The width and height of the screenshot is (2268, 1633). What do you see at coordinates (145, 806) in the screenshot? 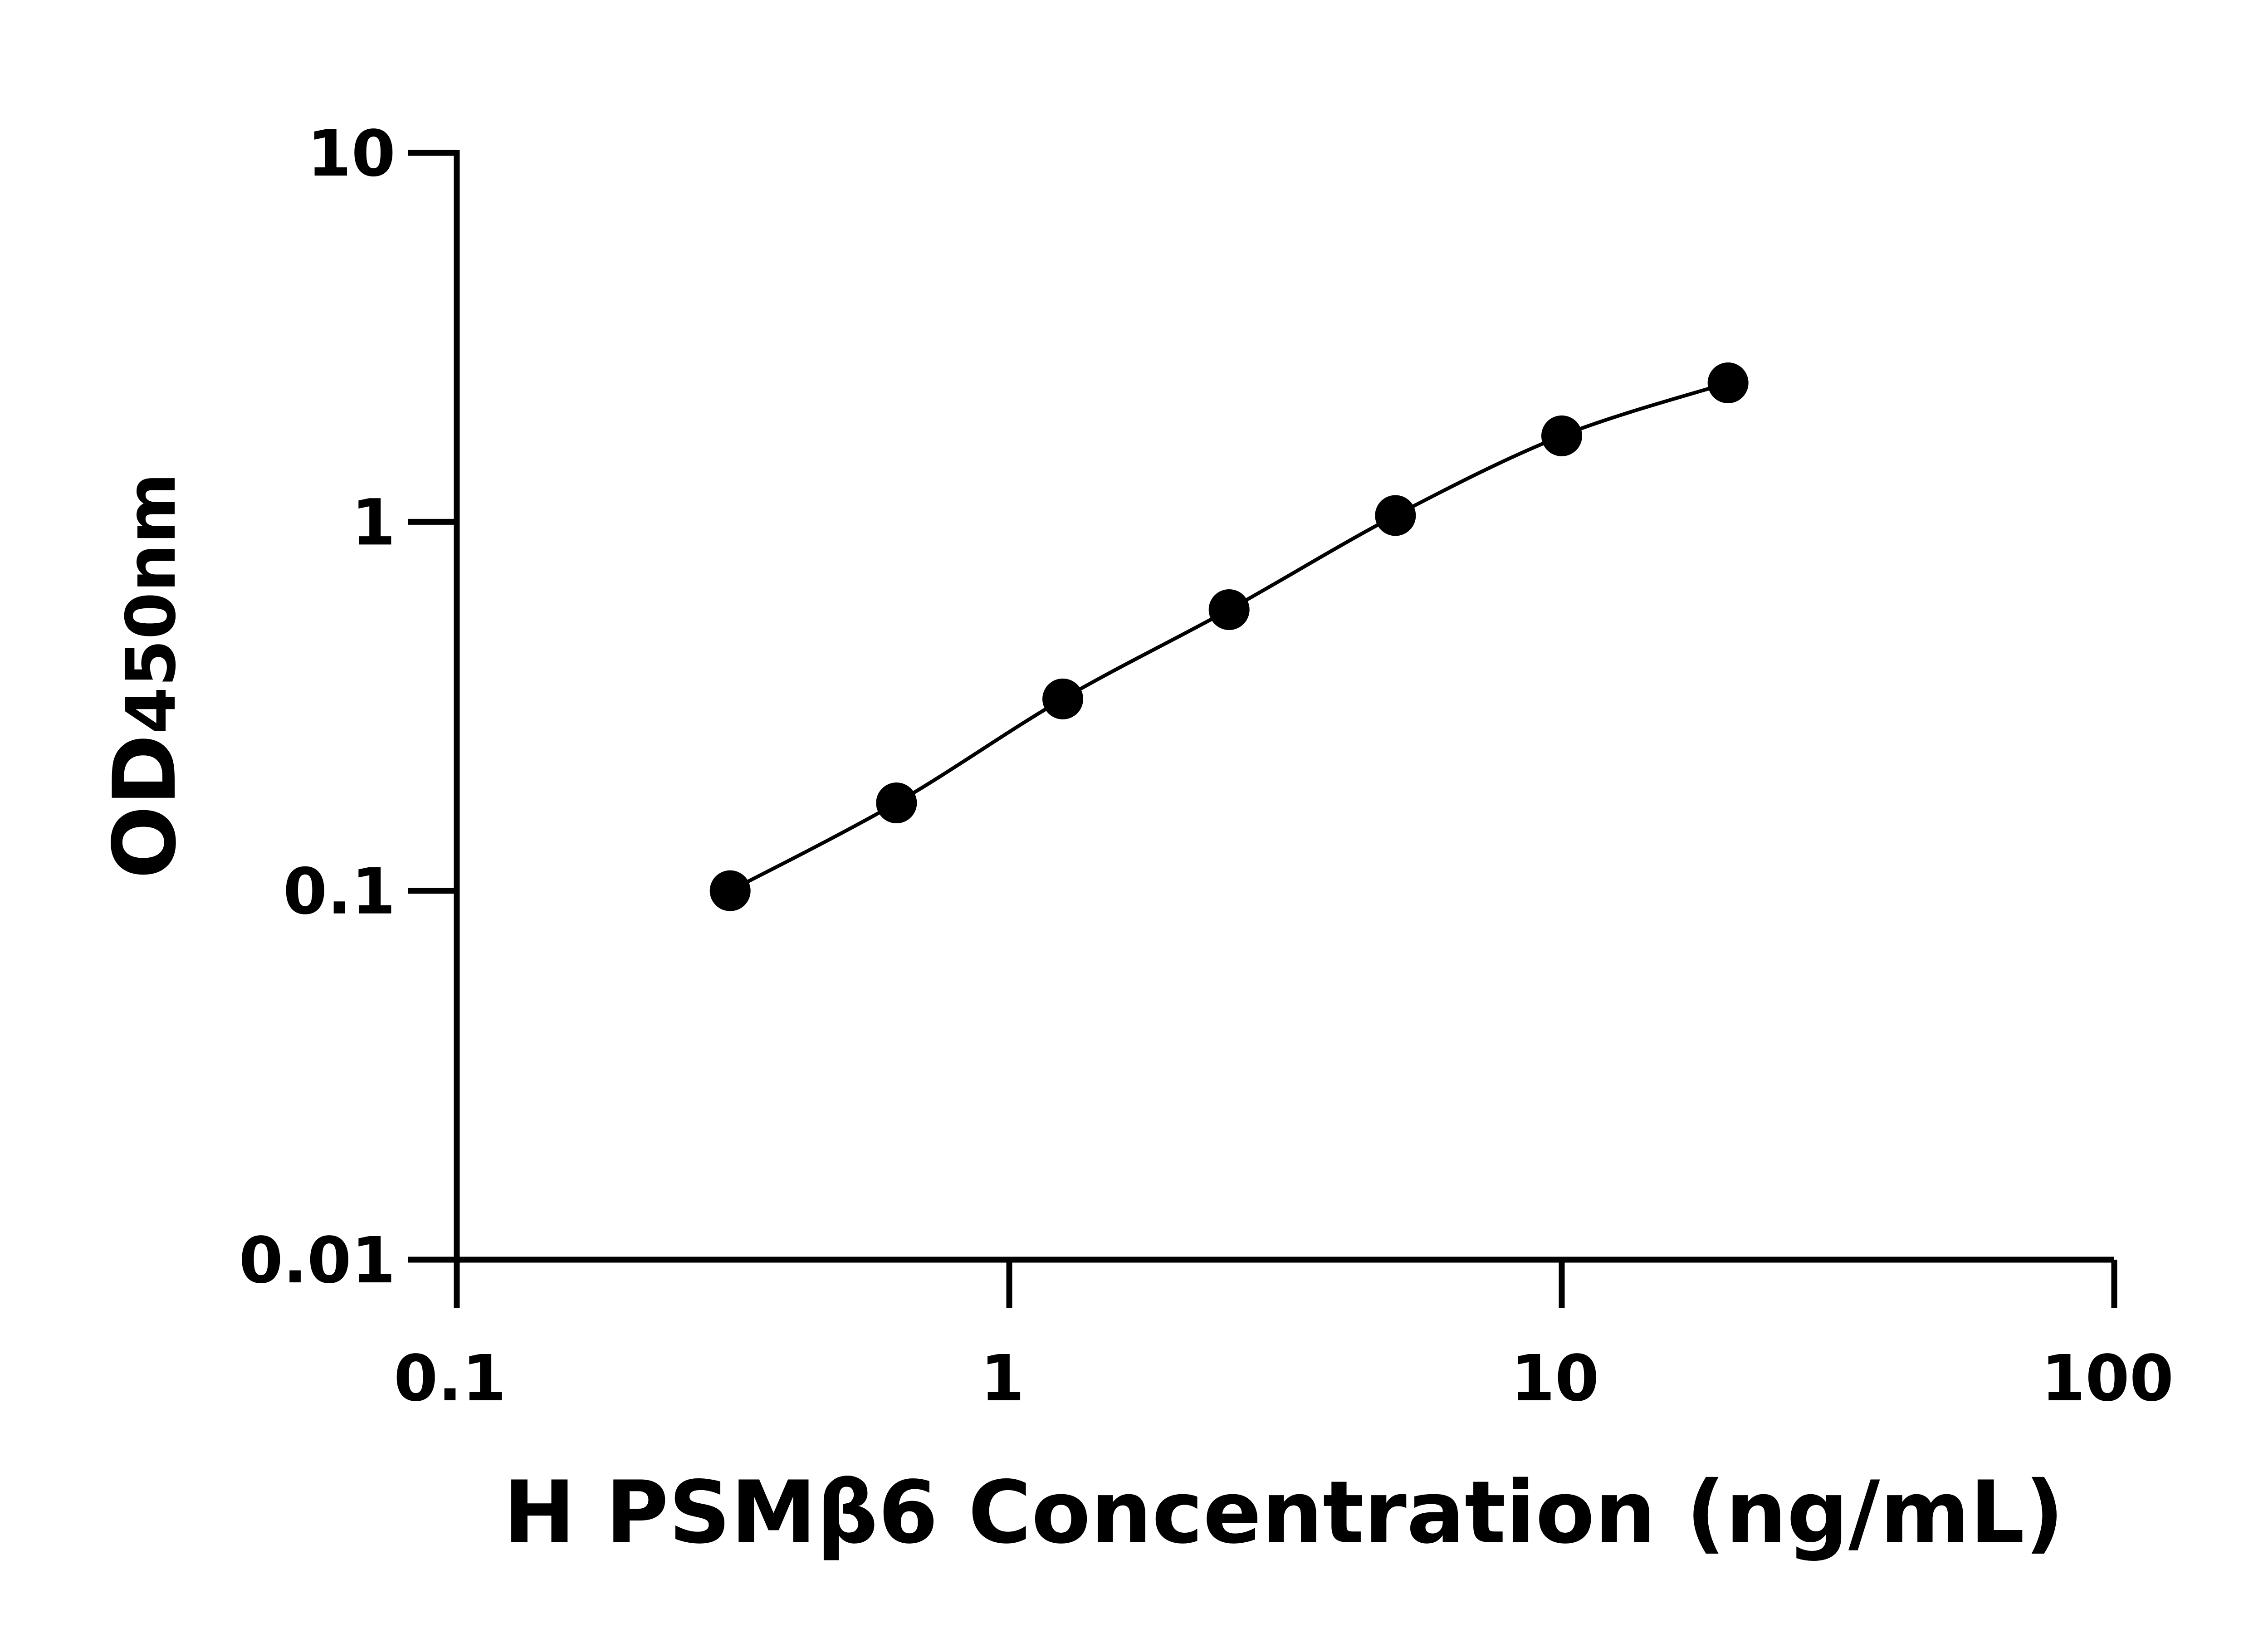
I see `y-axis-title-main: OD` at bounding box center [145, 806].